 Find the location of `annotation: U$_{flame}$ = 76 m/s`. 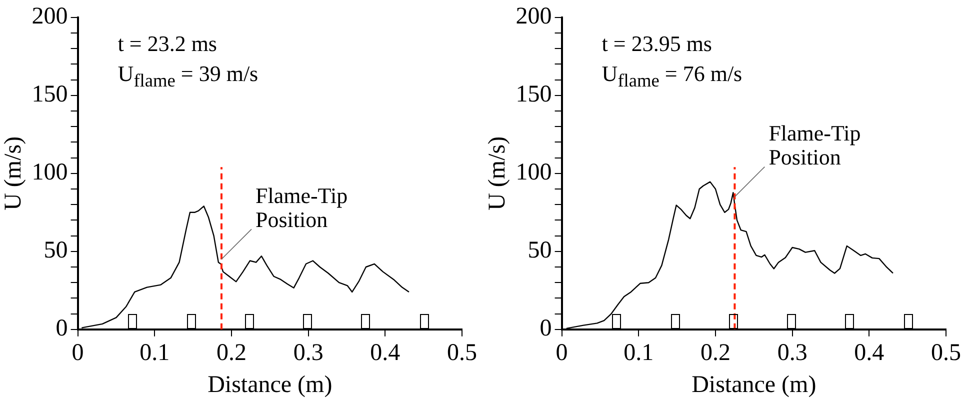

annotation: U$_{flame}$ = 76 m/s is located at coordinates (672, 76).